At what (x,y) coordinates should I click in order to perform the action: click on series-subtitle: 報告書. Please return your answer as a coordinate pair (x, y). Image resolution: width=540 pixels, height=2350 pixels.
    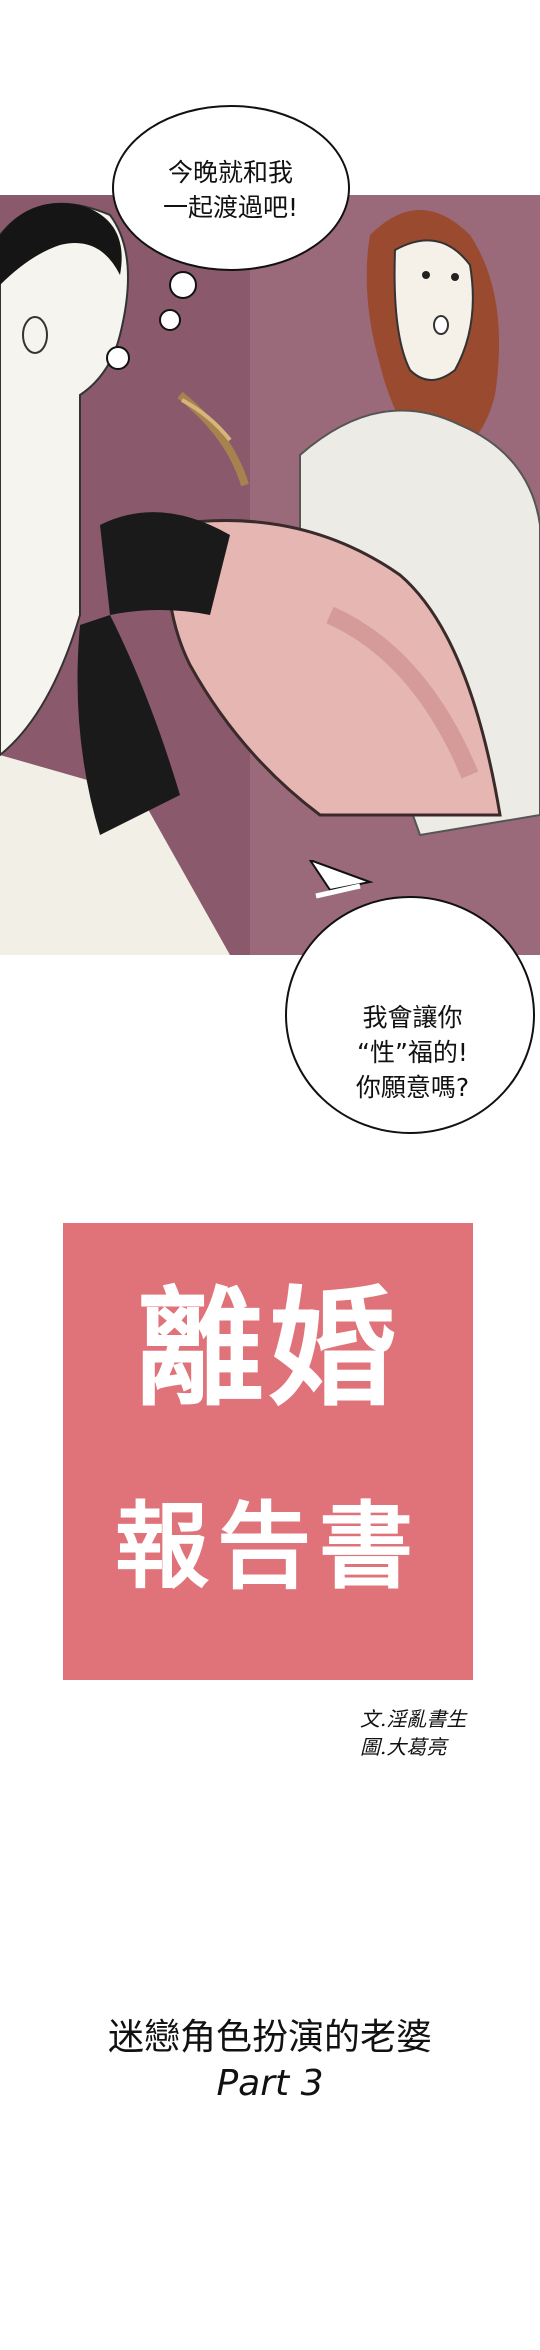
    Looking at the image, I should click on (267, 1547).